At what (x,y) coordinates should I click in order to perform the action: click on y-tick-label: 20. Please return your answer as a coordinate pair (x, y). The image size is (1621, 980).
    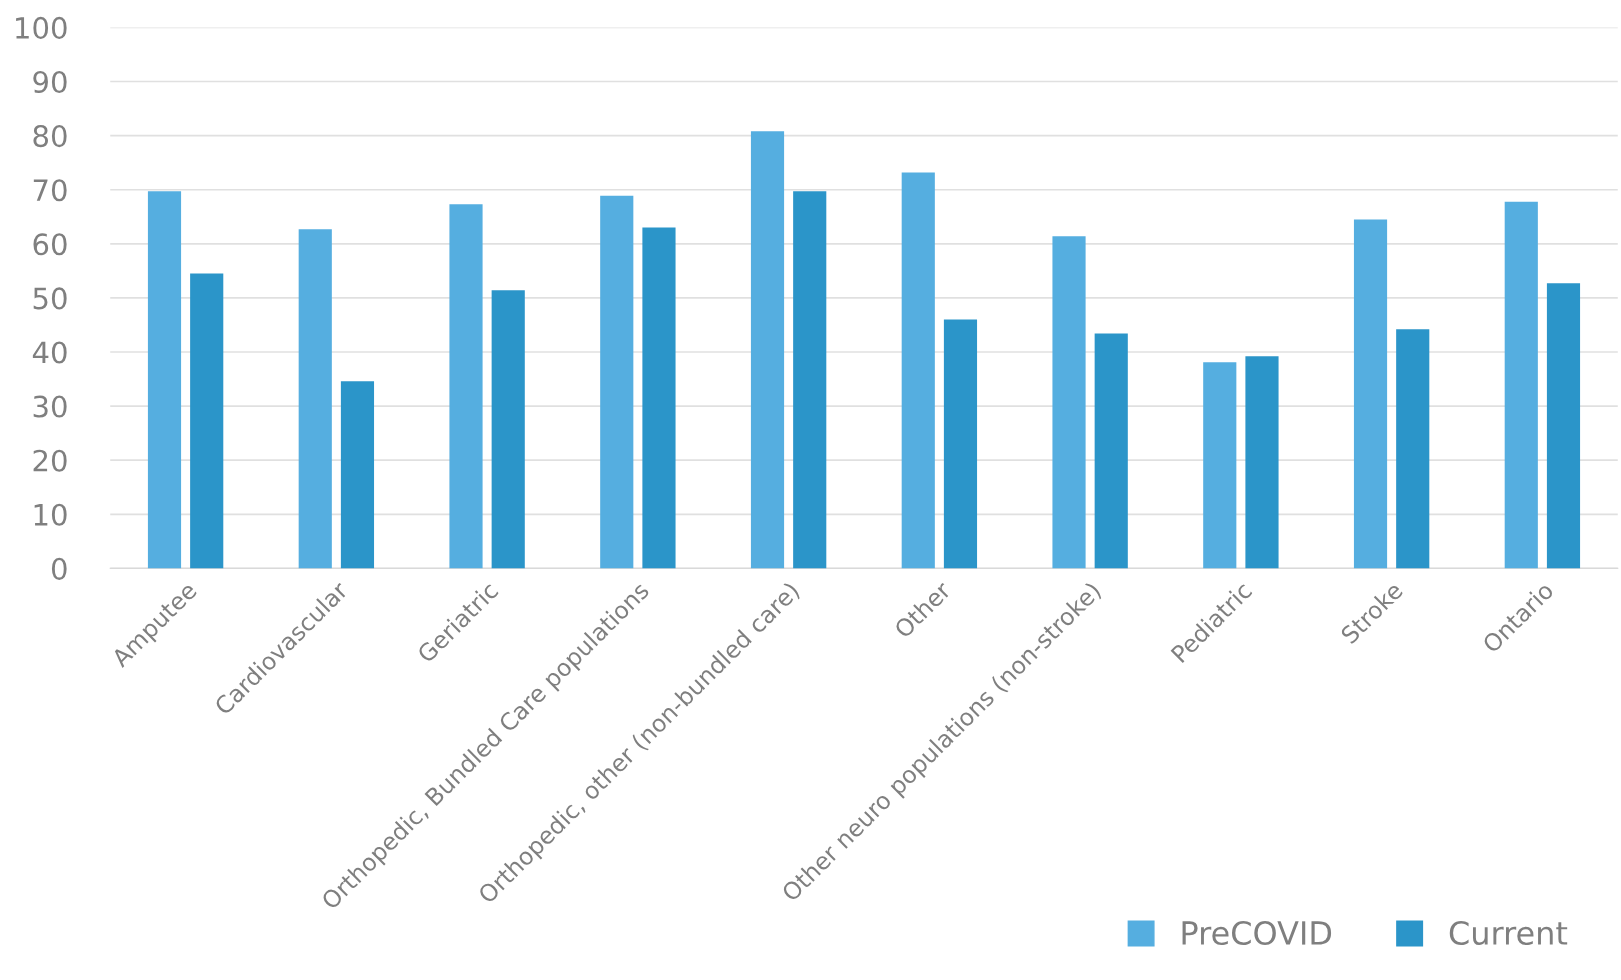
    Looking at the image, I should click on (50, 460).